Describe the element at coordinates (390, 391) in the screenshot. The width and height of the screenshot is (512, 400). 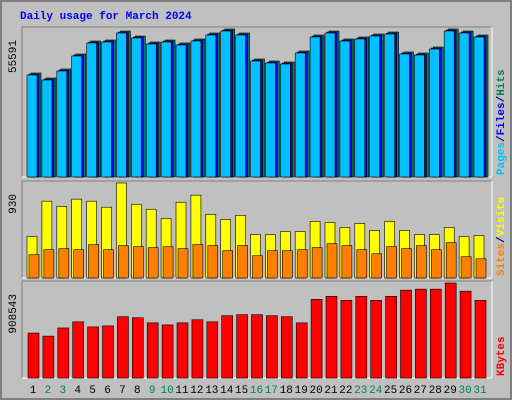
I see `x-tick-label: 25` at that location.